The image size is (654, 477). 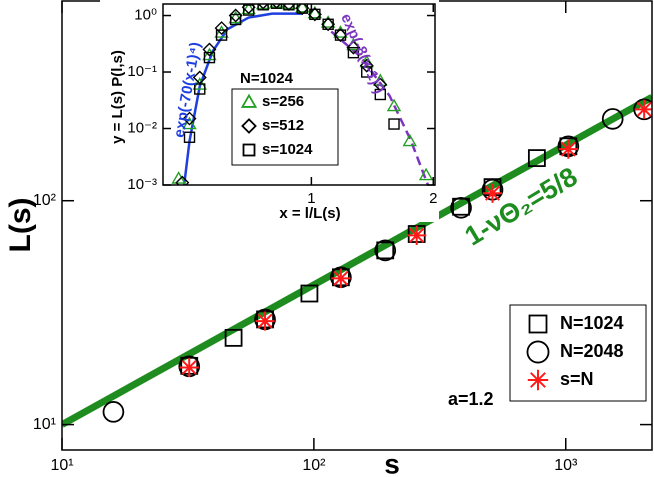 What do you see at coordinates (61, 465) in the screenshot?
I see `x-tick-label: 10¹` at bounding box center [61, 465].